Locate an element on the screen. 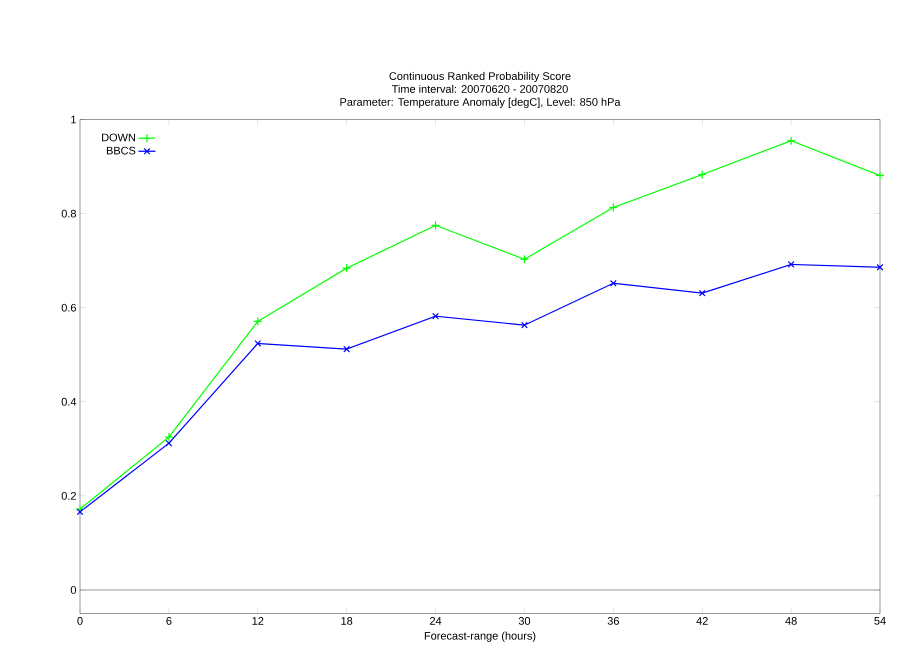 The width and height of the screenshot is (899, 645). text: Time interval: 20070620 - 20070820 is located at coordinates (480, 88).